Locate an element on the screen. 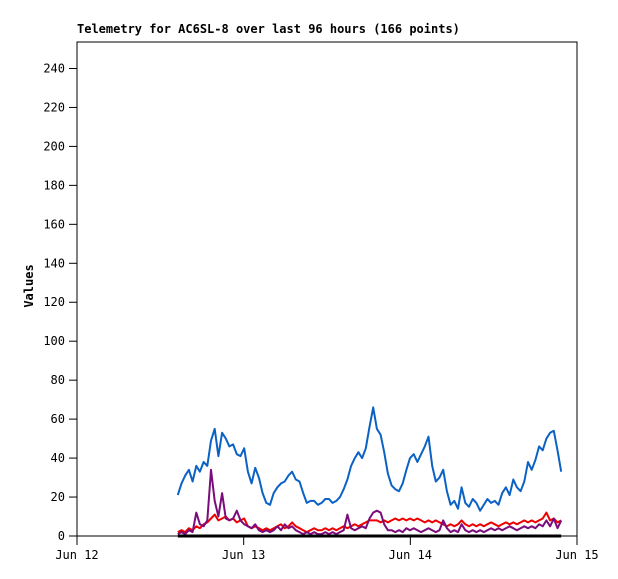 The width and height of the screenshot is (618, 579). y-tick-label: 180 is located at coordinates (54, 185).